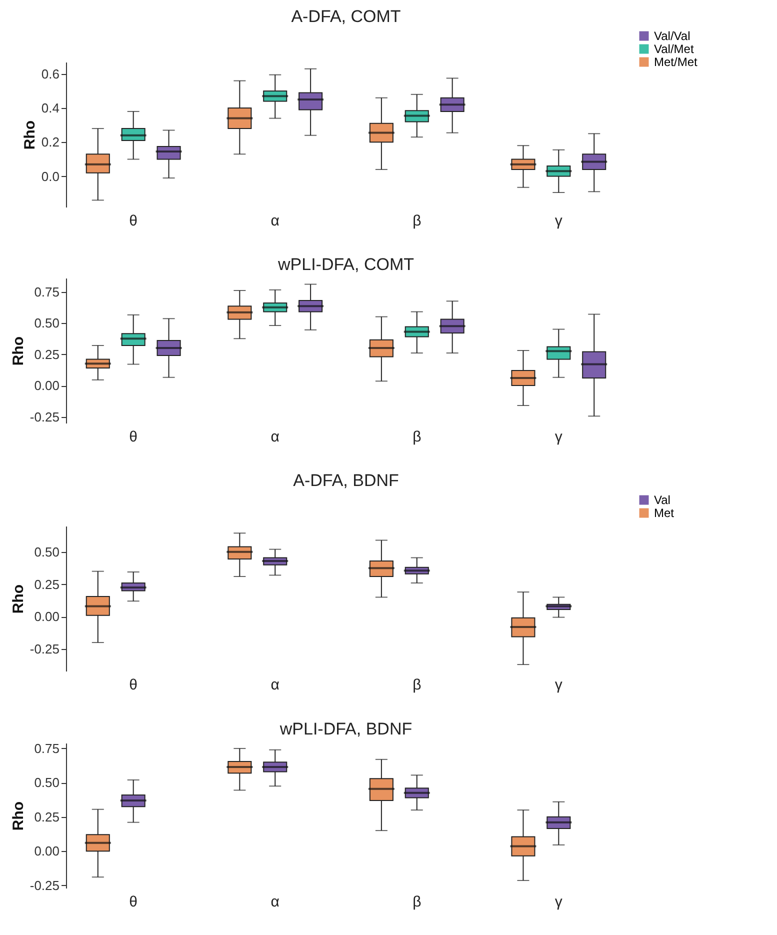 The width and height of the screenshot is (777, 935). Describe the element at coordinates (50, 176) in the screenshot. I see `y-tick-label: 0.0` at that location.